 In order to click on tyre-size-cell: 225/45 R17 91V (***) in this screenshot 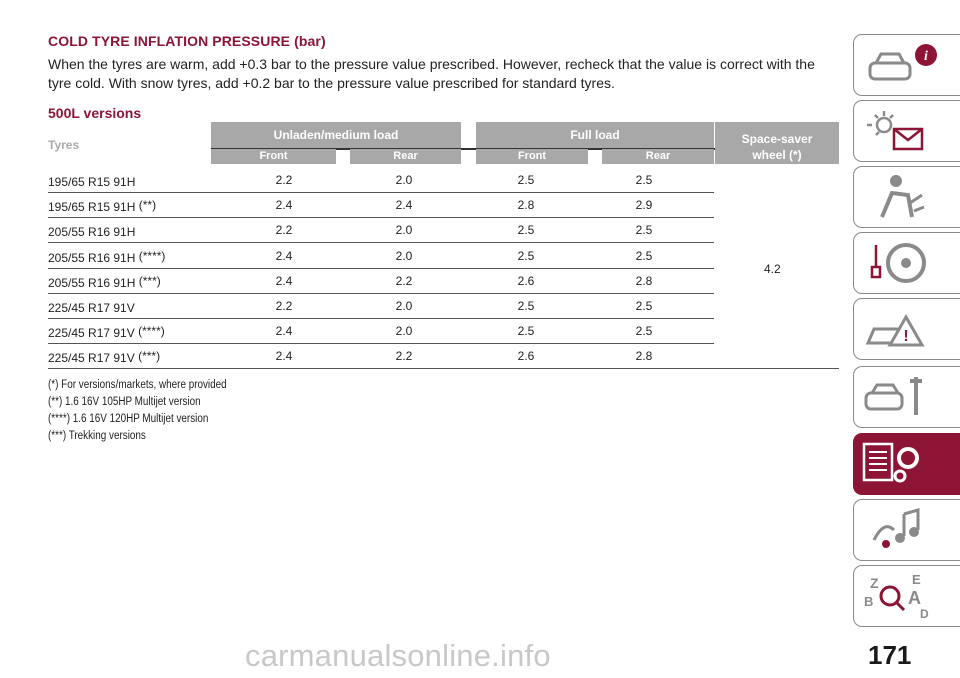, I will do `click(104, 357)`.